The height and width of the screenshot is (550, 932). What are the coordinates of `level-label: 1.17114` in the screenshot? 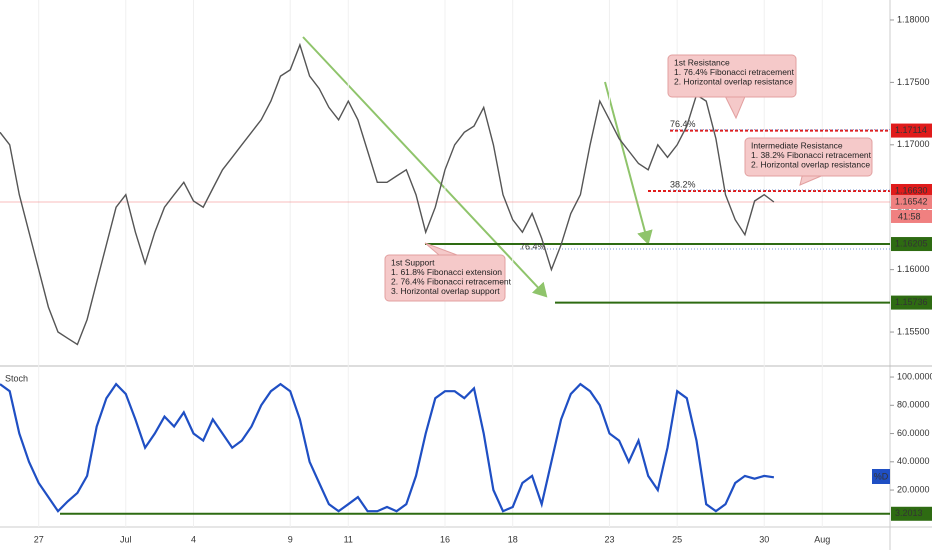 It's located at (911, 130).